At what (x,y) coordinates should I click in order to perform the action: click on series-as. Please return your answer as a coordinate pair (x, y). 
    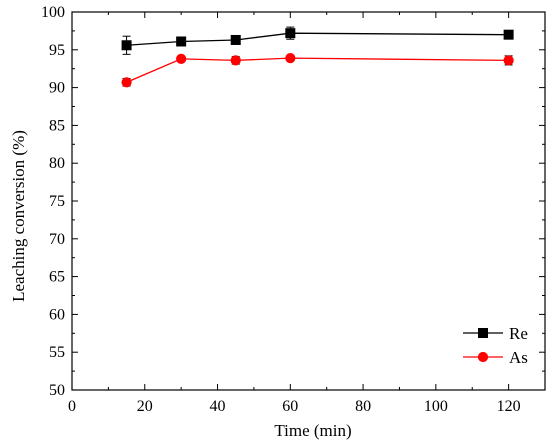
    Looking at the image, I should click on (317, 70).